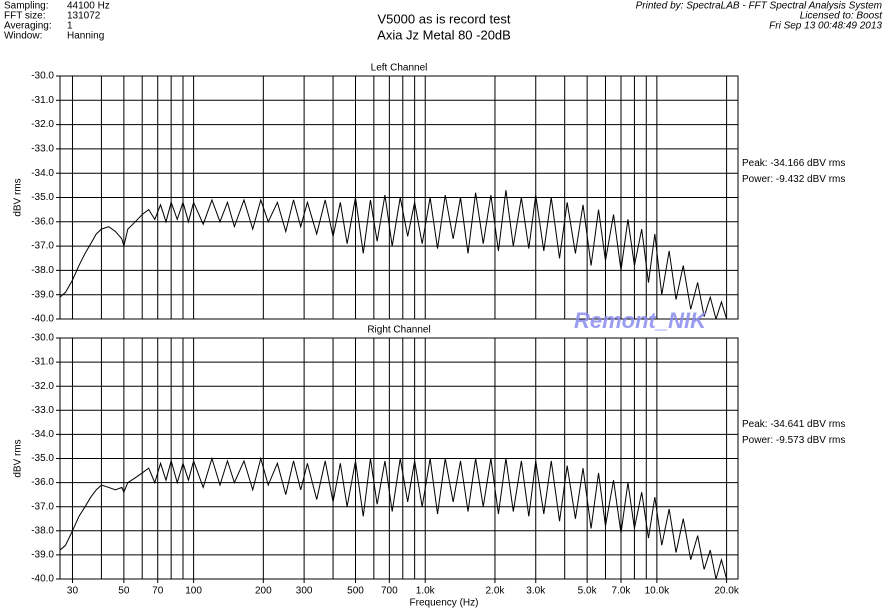 The width and height of the screenshot is (888, 611). Describe the element at coordinates (158, 591) in the screenshot. I see `x-tick-label: 70` at that location.